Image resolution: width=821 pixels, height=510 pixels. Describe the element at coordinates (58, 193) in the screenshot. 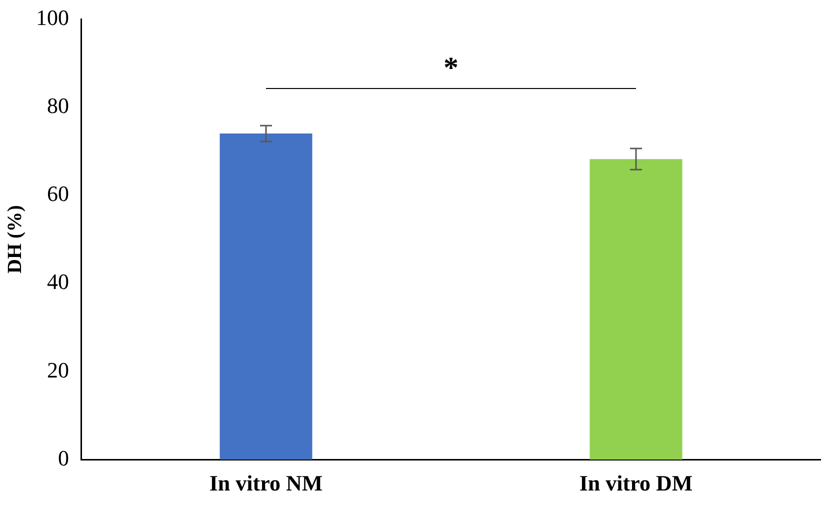

I see `y-tick-label: 60` at that location.